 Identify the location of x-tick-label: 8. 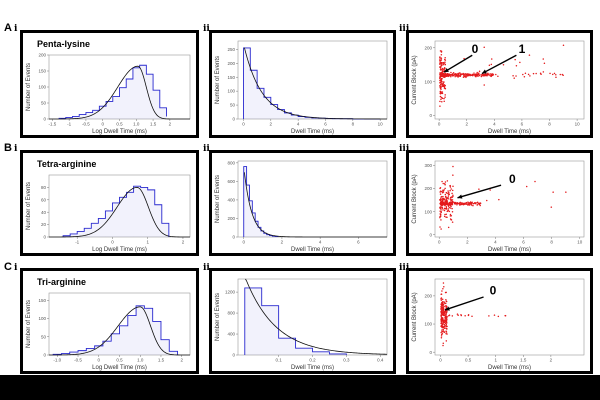
(353, 124).